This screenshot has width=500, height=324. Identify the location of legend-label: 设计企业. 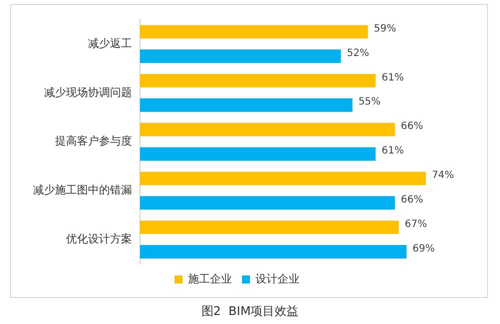
(278, 279).